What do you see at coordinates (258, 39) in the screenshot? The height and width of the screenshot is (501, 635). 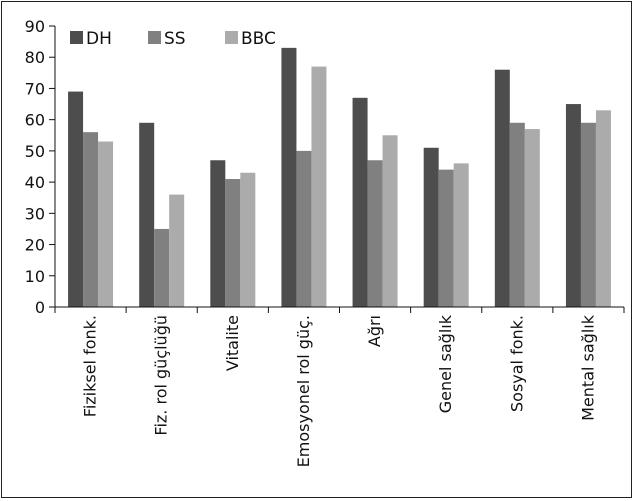 I see `legend-label-bbc: BBC` at bounding box center [258, 39].